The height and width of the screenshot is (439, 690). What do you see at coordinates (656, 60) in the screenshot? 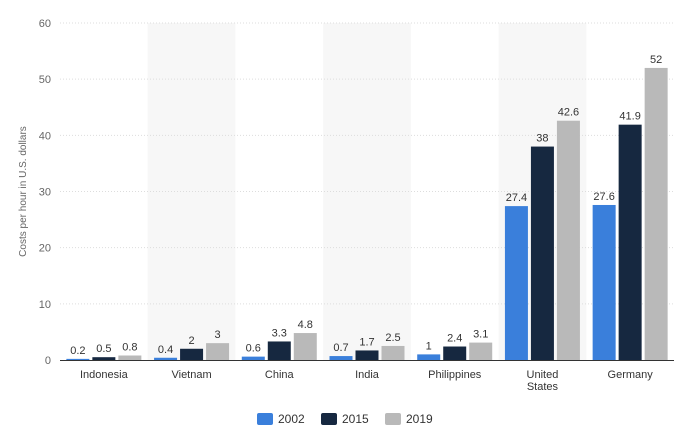
I see `data-label: 52` at bounding box center [656, 60].